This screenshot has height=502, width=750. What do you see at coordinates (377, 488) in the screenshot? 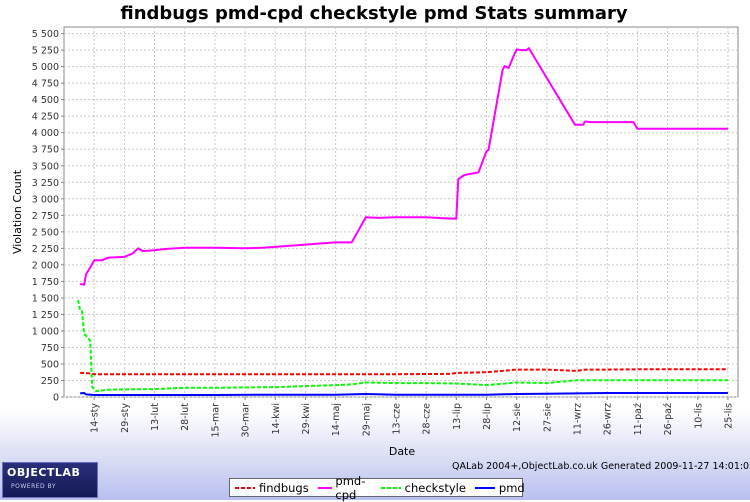
I see `legend: findbugs pmd-cpd checkstyle pmd` at bounding box center [377, 488].